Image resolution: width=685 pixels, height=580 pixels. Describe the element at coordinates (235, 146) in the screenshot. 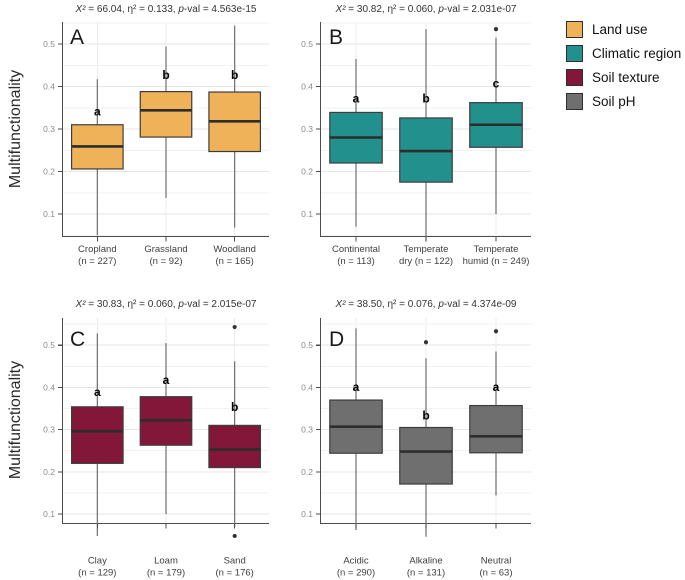

I see `boxplot-woodland: b Woodland(n = 165)` at that location.